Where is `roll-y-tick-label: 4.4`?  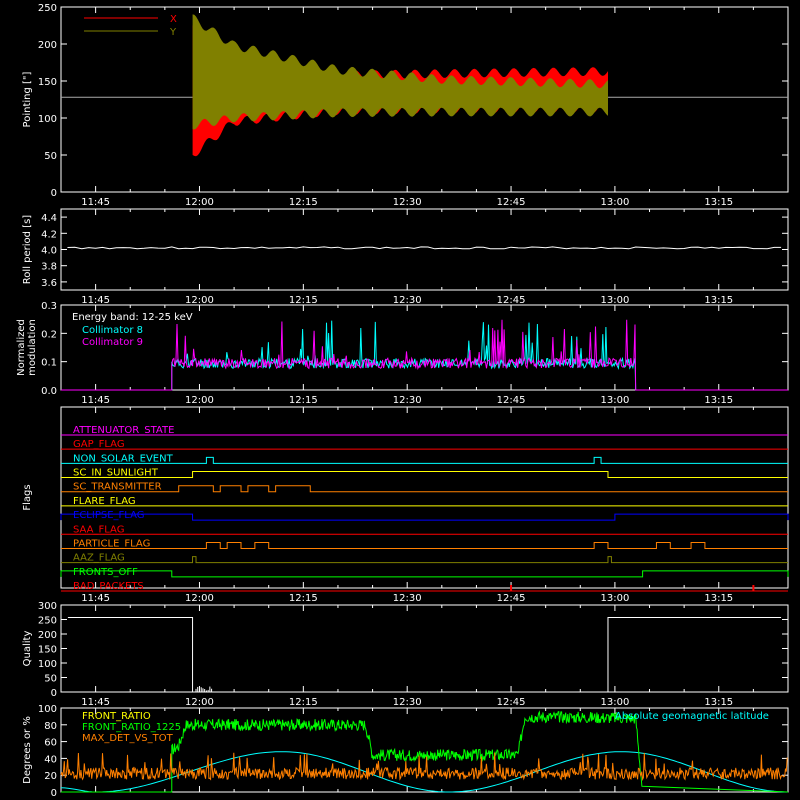 roll-y-tick-label: 4.4 is located at coordinates (49, 218).